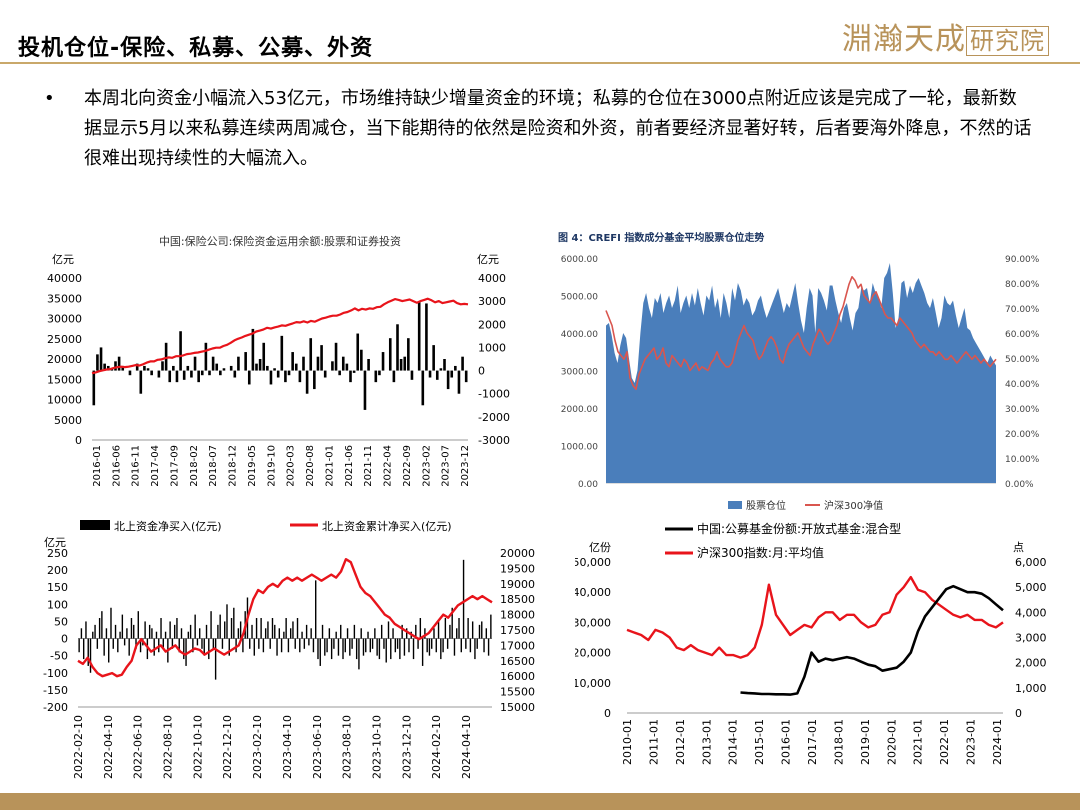 This screenshot has height=810, width=1080. What do you see at coordinates (55, 542) in the screenshot?
I see `left-axis-unit: 亿元` at bounding box center [55, 542].